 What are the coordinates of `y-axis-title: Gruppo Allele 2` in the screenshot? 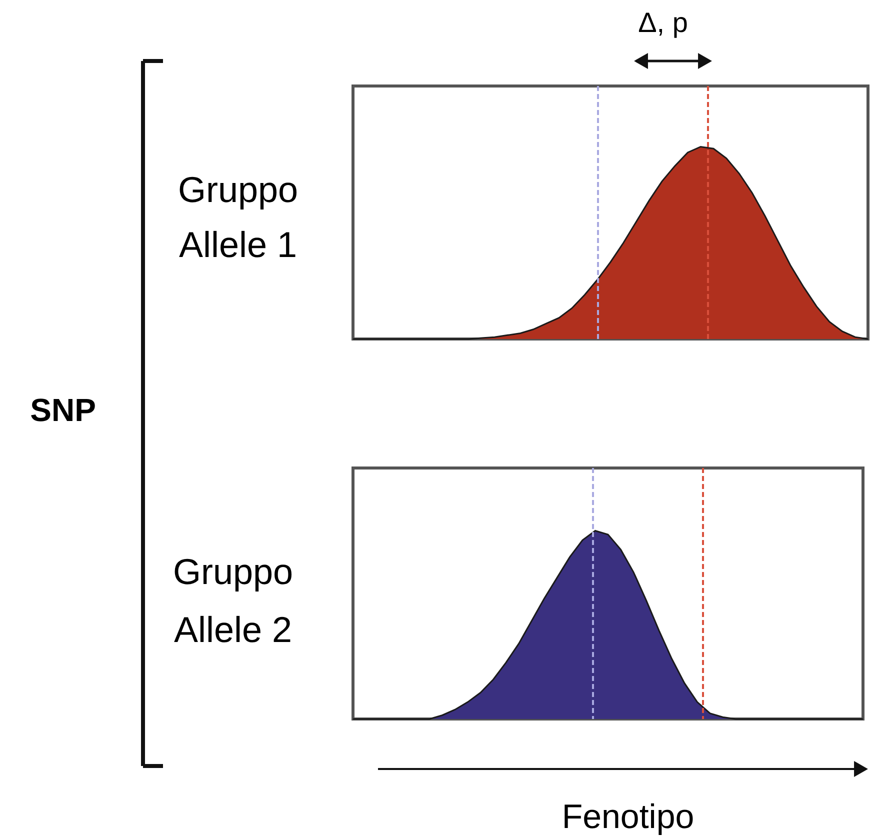 It's located at (233, 600).